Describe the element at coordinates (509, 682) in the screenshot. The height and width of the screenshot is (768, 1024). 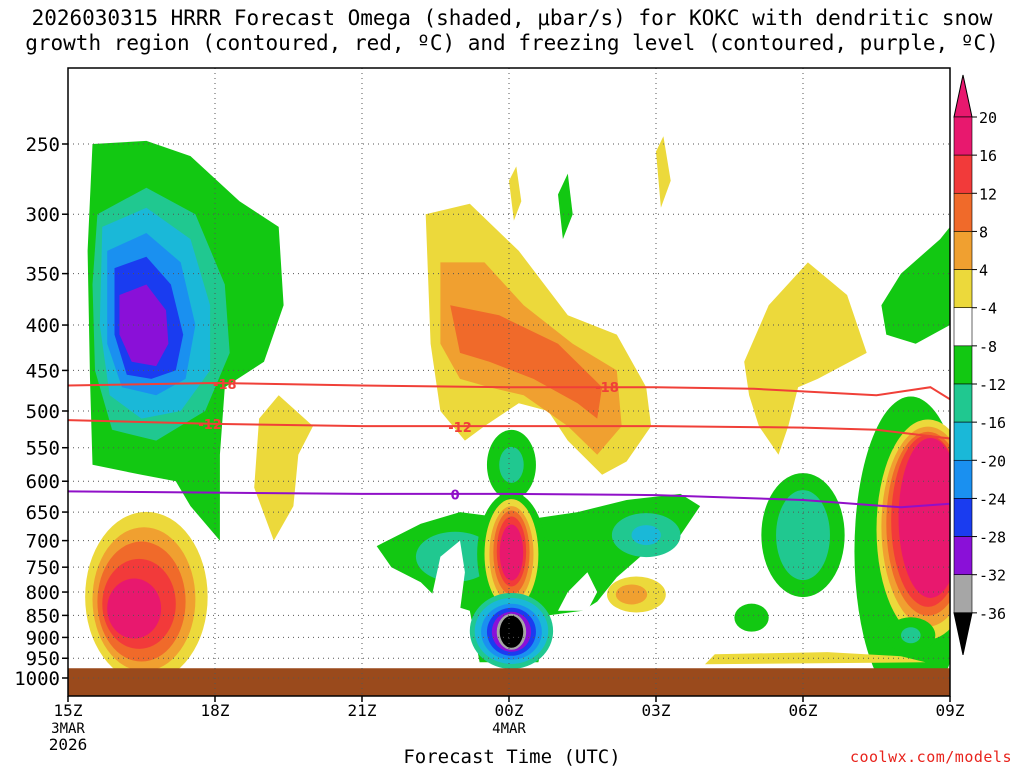
I see `ground` at that location.